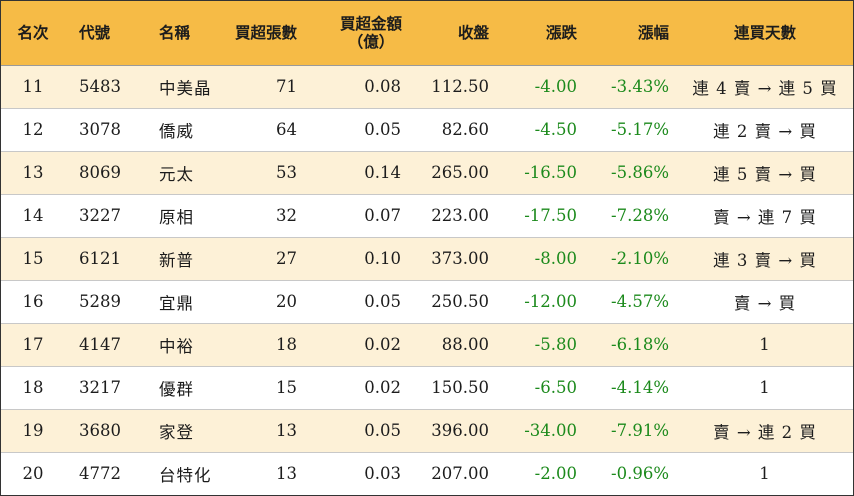 The width and height of the screenshot is (854, 496). Describe the element at coordinates (370, 23) in the screenshot. I see `header-amount-line1: 買超金額` at that location.